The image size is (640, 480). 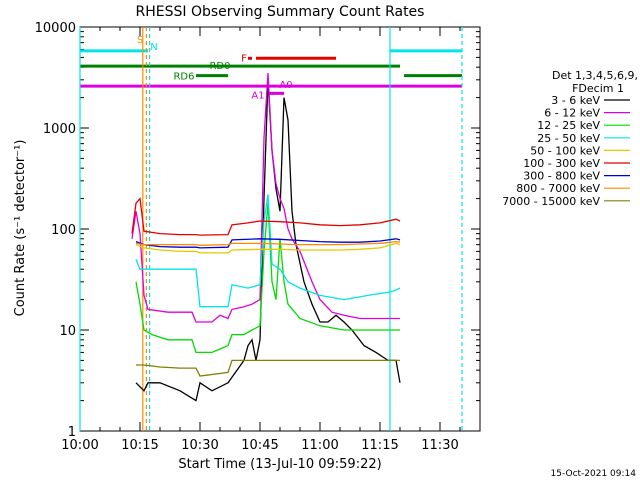 I want to click on x-tick-label: 10:45, so click(x=259, y=445).